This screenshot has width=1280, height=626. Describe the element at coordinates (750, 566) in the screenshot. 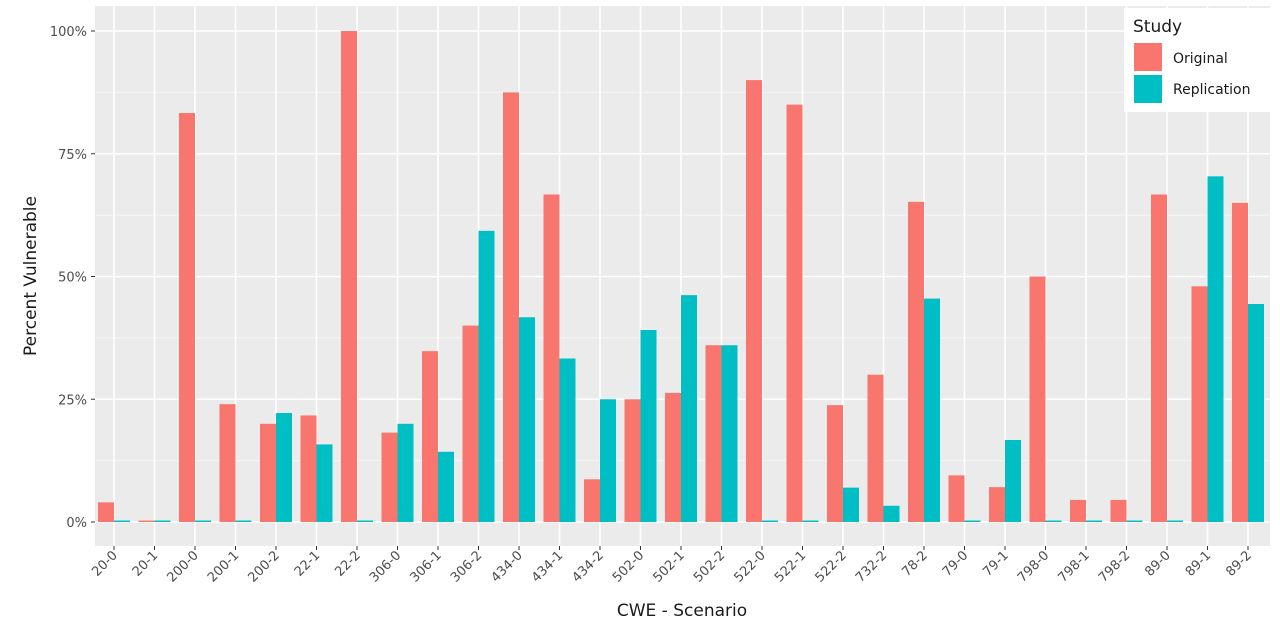

I see `x-tick-label: 522-0` at that location.